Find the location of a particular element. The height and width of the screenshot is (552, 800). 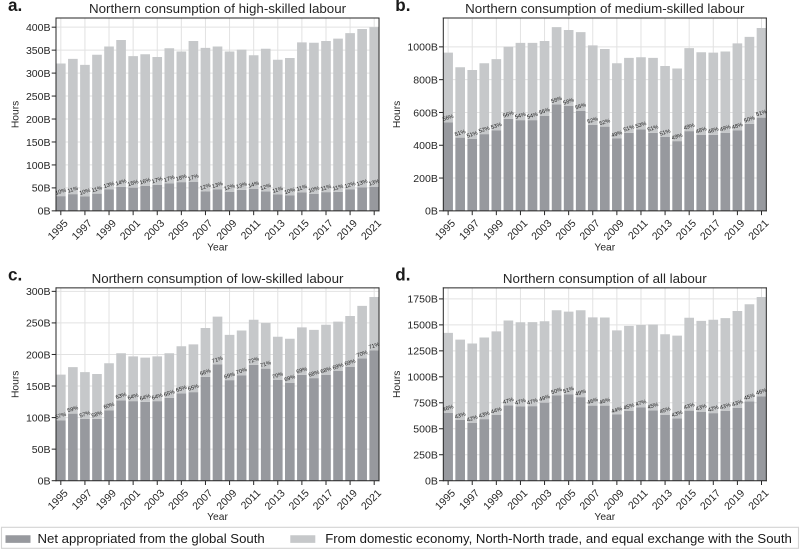

svg-text: 600B is located at coordinates (425, 113).